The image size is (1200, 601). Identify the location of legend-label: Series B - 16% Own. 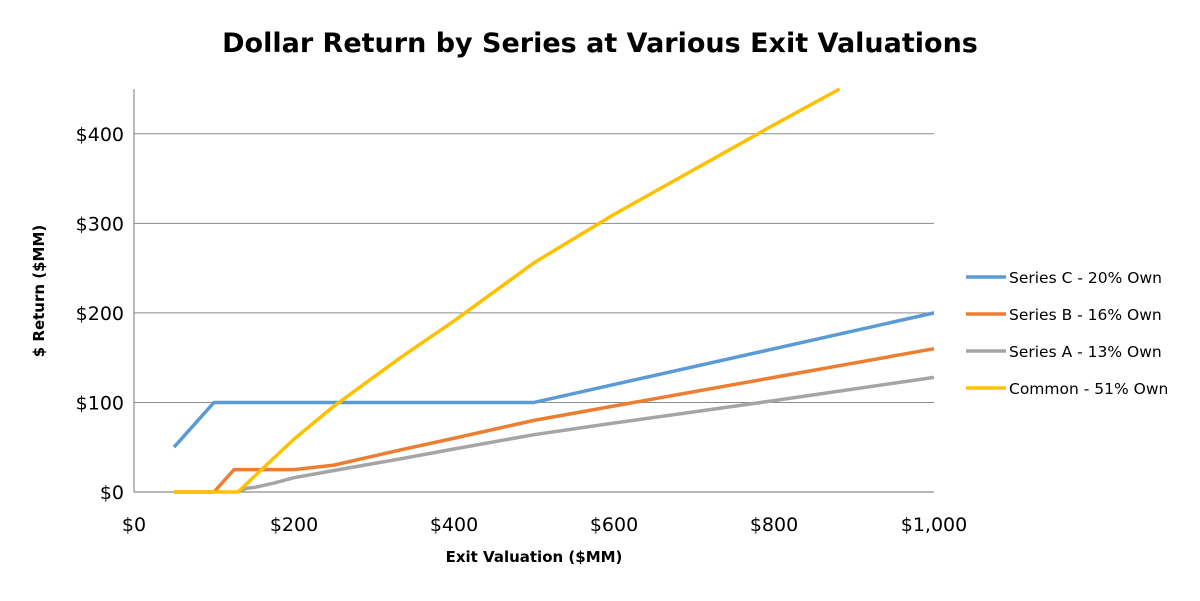
(1085, 315).